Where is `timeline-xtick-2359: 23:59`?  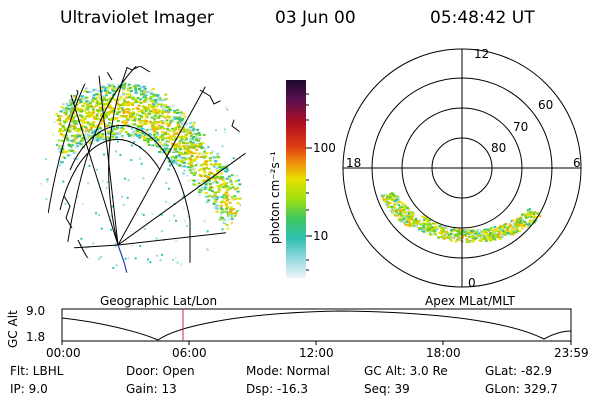 timeline-xtick-2359: 23:59 is located at coordinates (571, 353).